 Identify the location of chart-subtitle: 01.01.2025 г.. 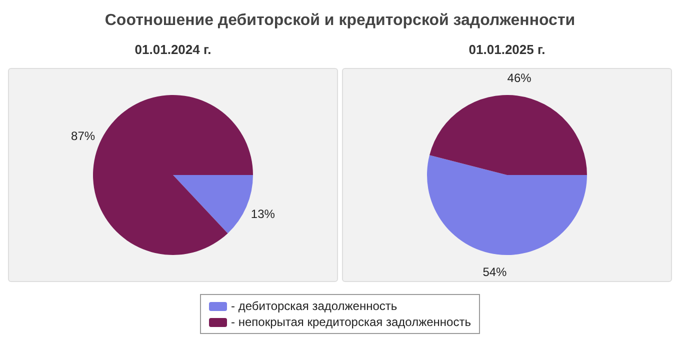
(507, 50).